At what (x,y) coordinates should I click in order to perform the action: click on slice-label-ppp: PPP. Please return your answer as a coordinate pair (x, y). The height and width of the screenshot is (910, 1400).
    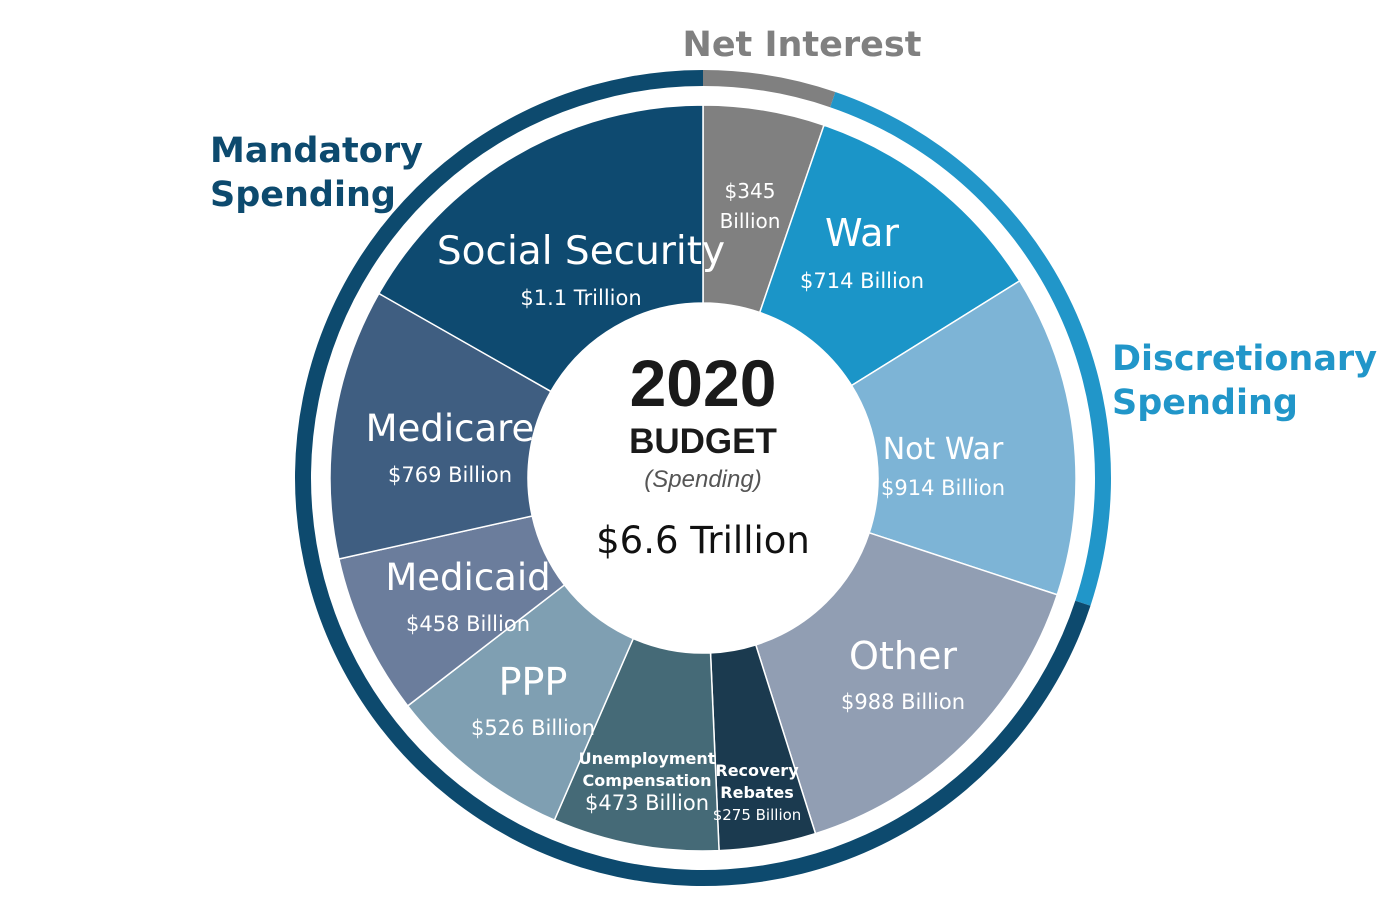
    Looking at the image, I should click on (533, 682).